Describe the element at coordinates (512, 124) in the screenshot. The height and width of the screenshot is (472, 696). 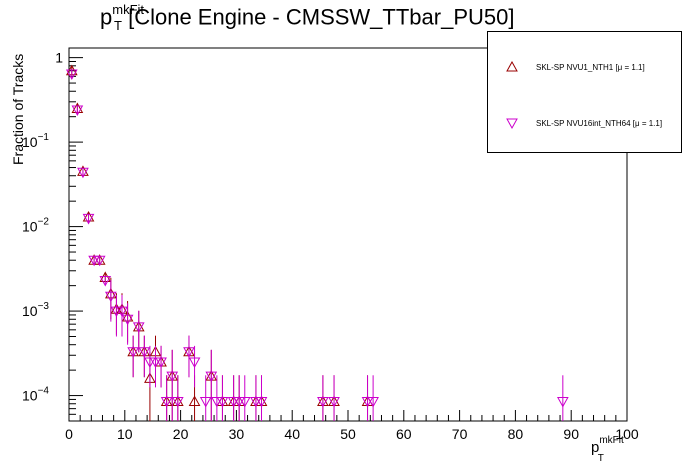
I see `legend-marker-triangle-down-icon` at that location.